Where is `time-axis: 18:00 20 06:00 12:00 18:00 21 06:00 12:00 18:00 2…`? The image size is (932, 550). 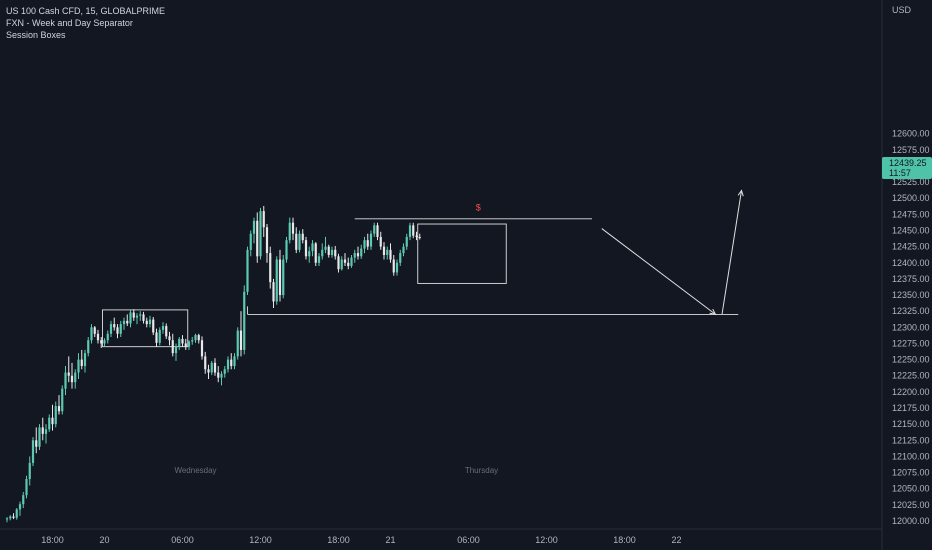
time-axis: 18:00 20 06:00 12:00 18:00 21 06:00 12:00 18:00 2… is located at coordinates (361, 540).